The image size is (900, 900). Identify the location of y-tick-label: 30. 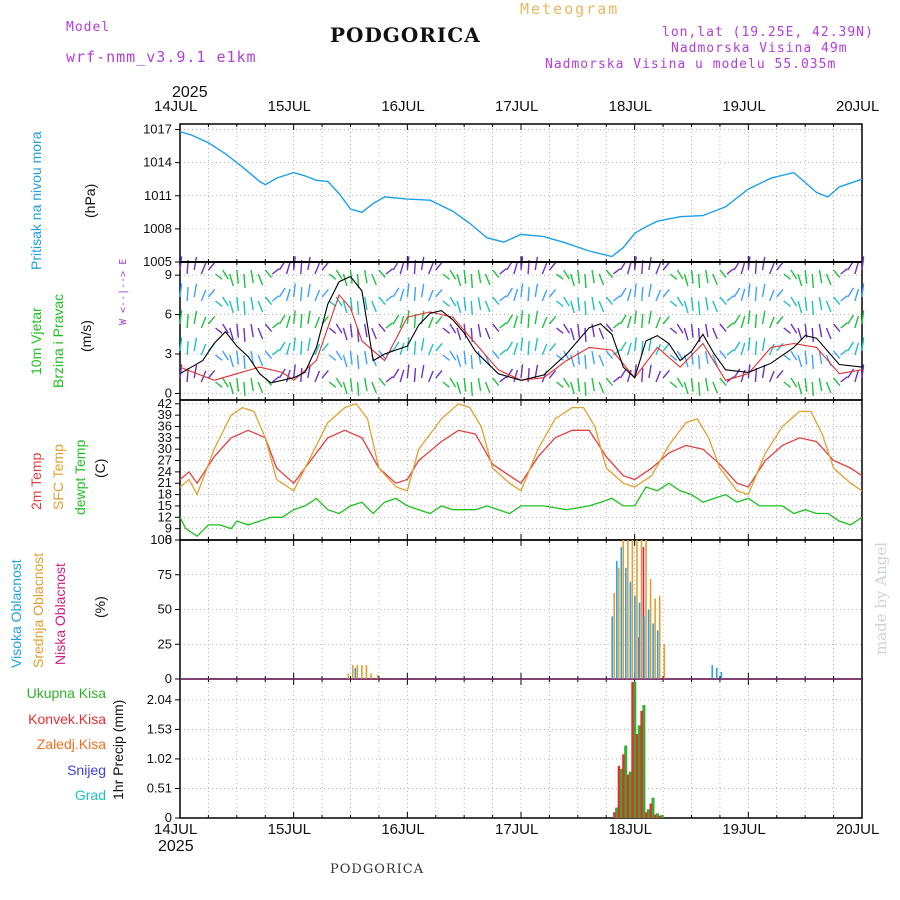
(165, 448).